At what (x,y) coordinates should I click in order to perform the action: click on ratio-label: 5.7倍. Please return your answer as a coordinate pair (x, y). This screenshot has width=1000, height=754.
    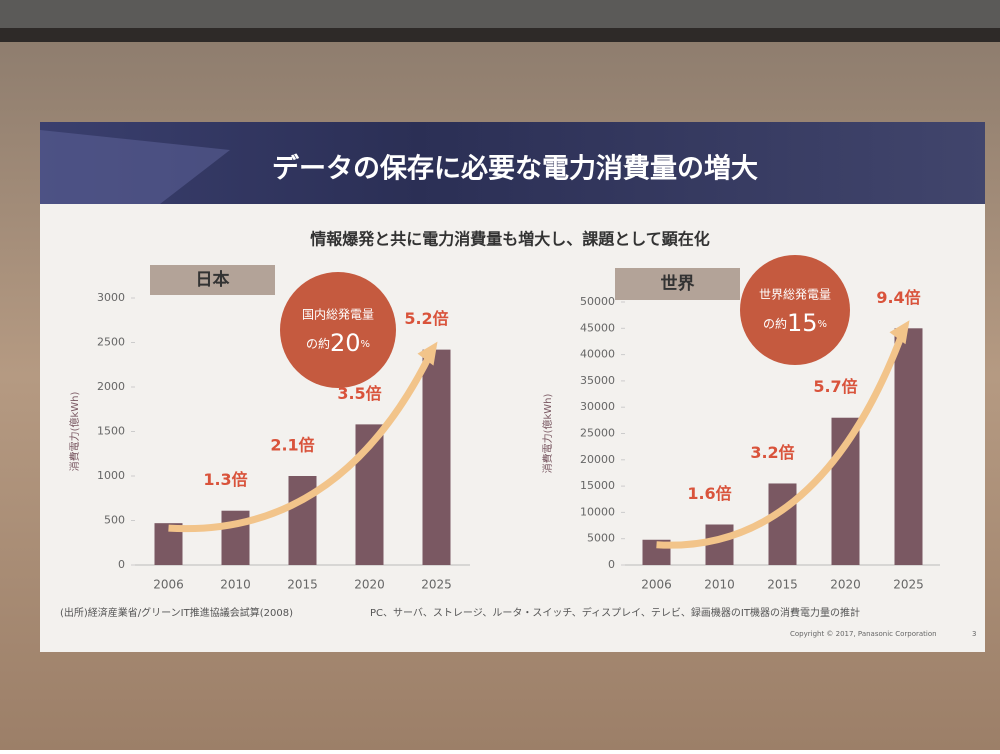
    Looking at the image, I should click on (835, 386).